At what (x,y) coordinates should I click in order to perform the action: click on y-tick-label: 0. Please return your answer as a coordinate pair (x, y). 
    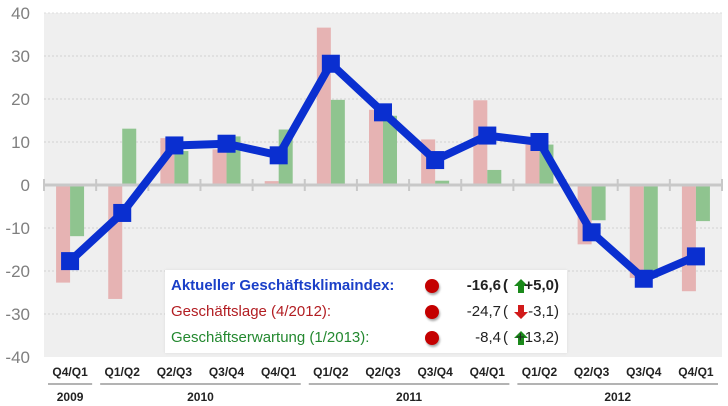
    Looking at the image, I should click on (25, 185).